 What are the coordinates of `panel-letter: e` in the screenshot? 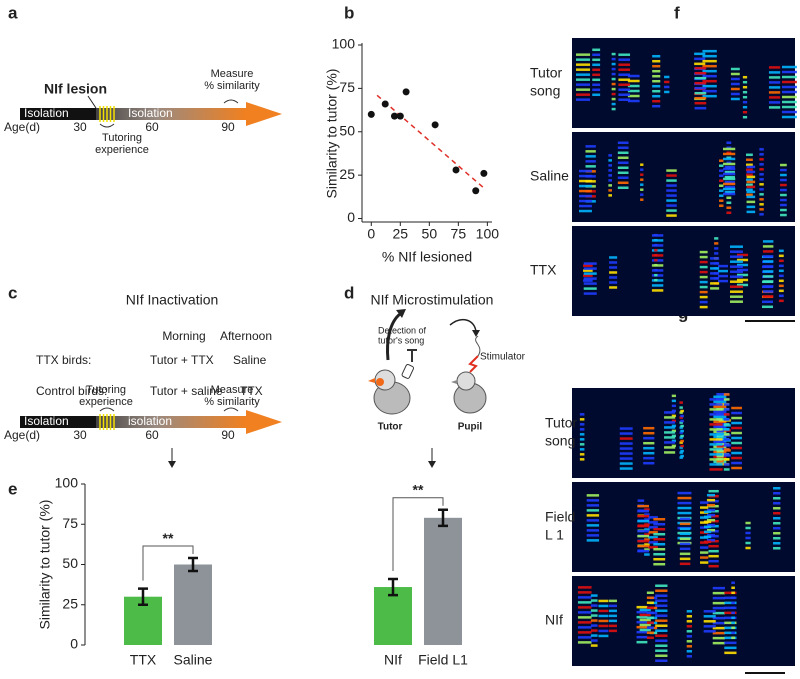 It's located at (12, 488).